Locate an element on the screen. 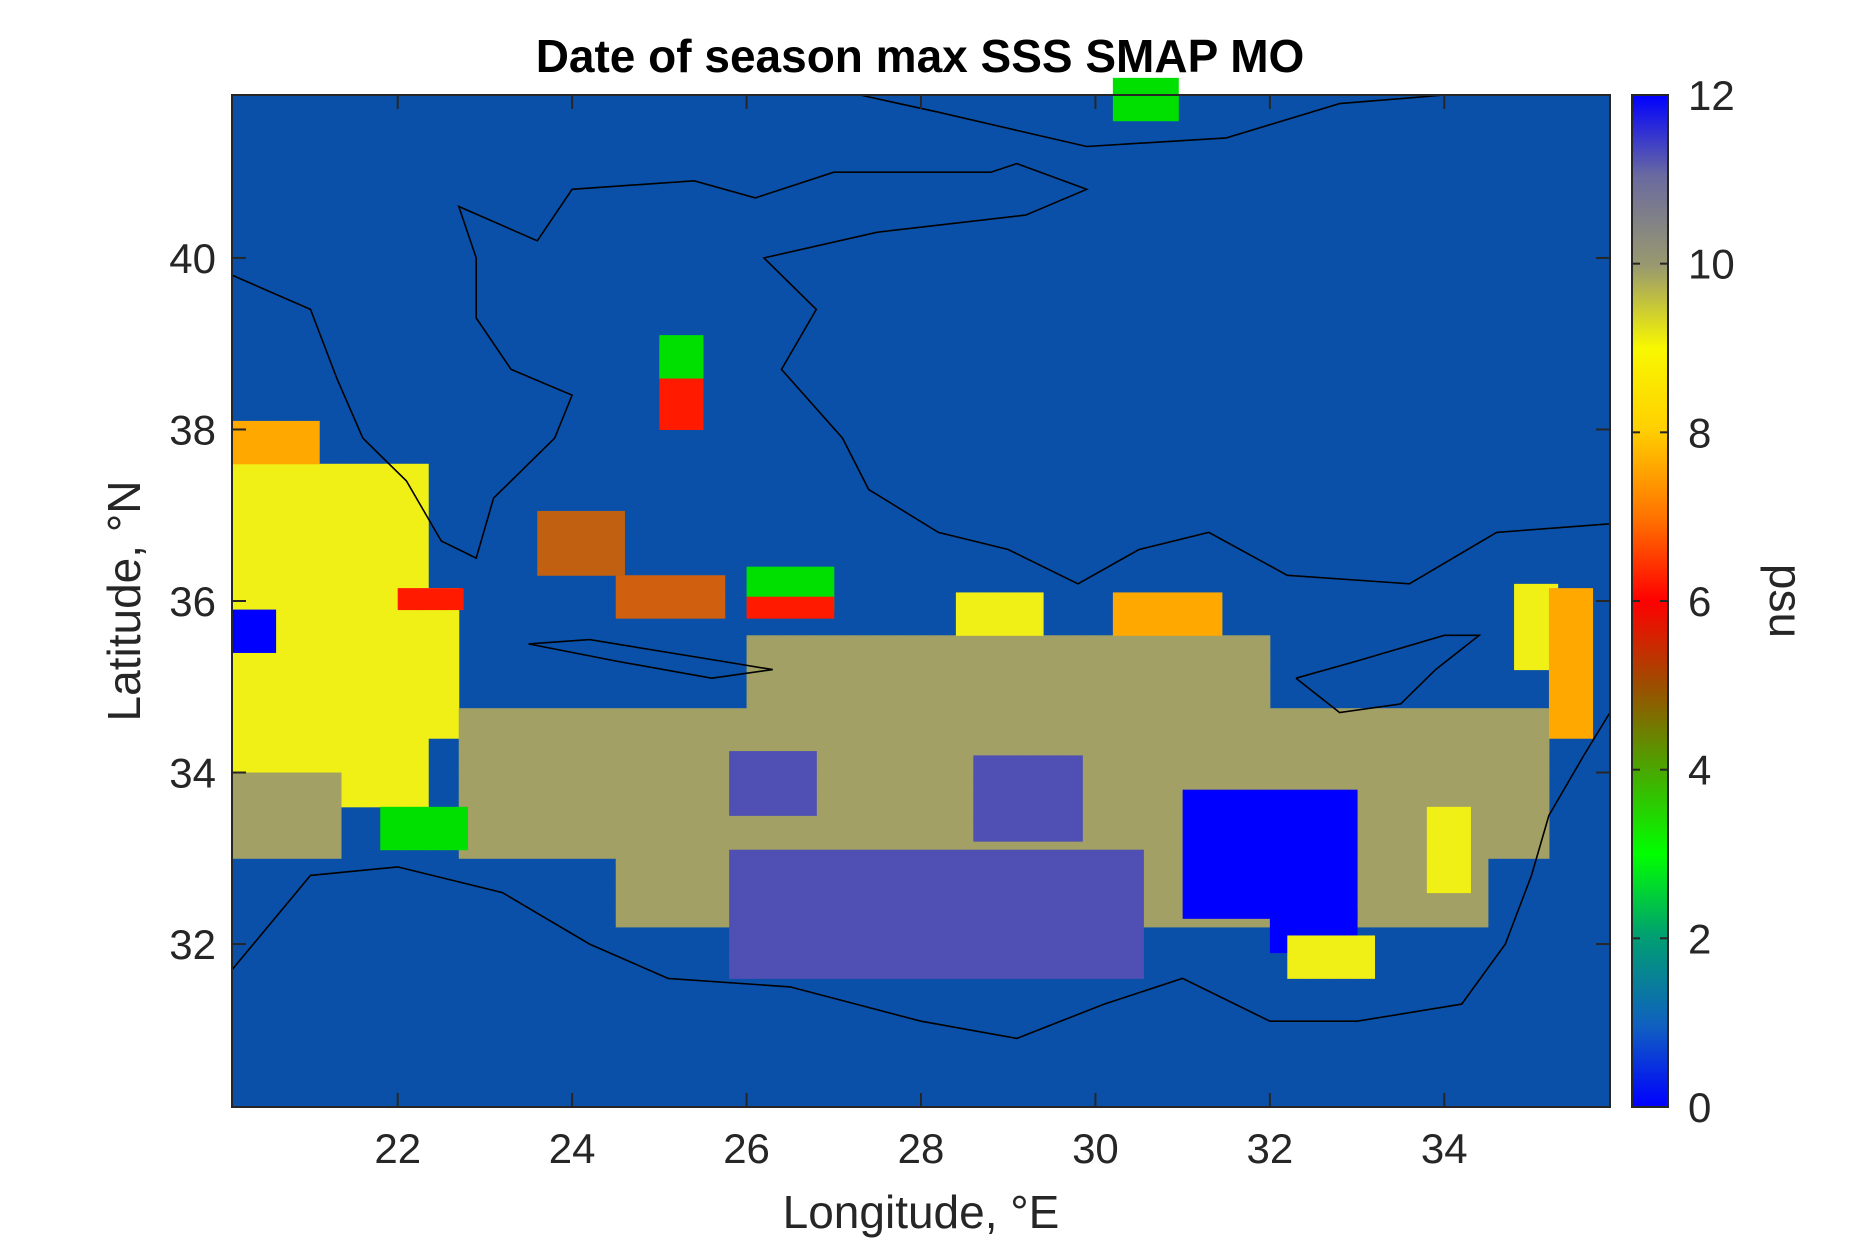  colorbar-tick-label: 6 is located at coordinates (1699, 601).